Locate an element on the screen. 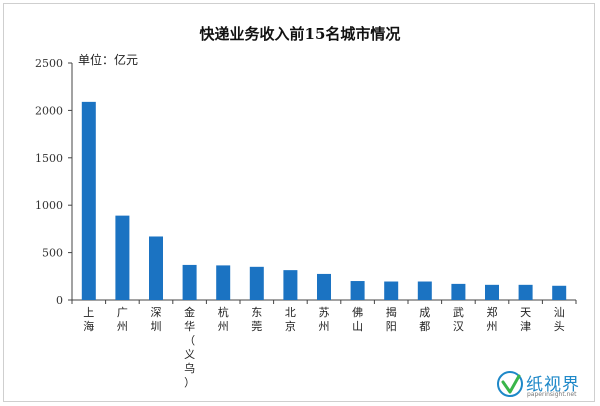  x-tick-label: 乌 is located at coordinates (189, 368).